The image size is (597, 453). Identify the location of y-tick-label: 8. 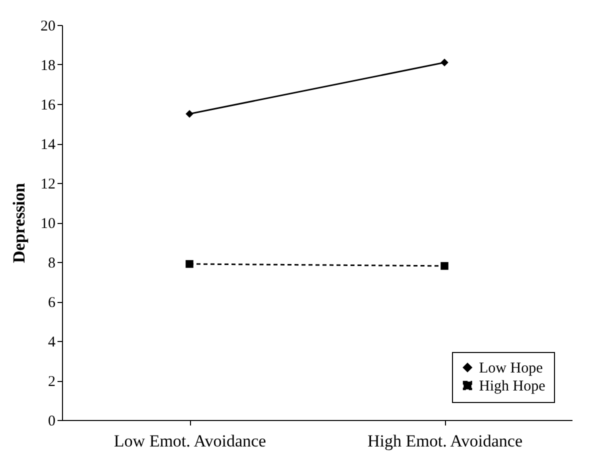
(52, 264).